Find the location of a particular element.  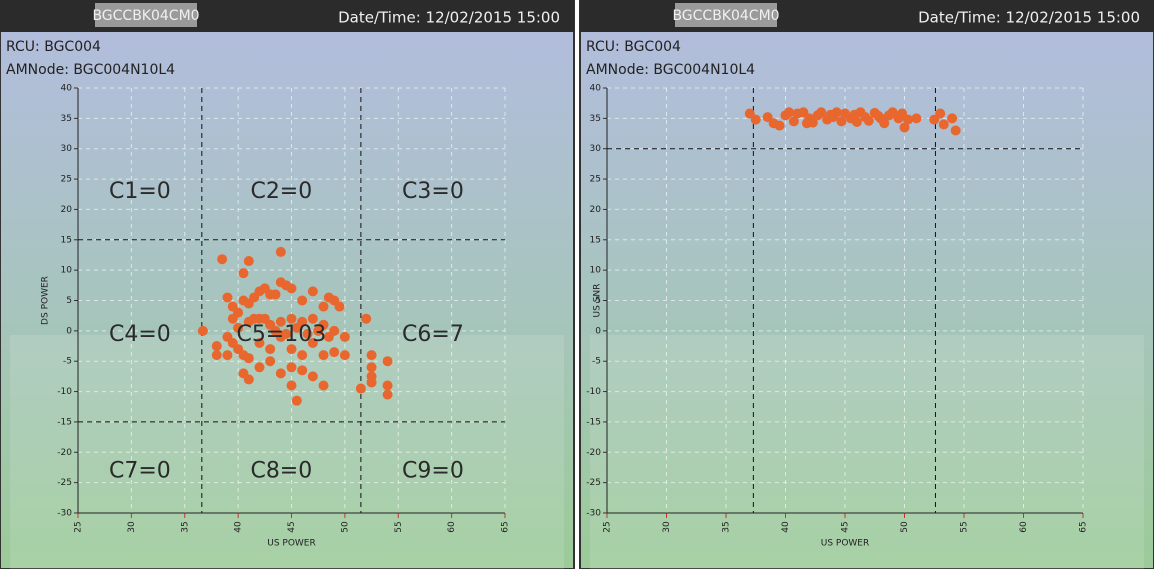

y-tick-label: -5 is located at coordinates (67, 362).